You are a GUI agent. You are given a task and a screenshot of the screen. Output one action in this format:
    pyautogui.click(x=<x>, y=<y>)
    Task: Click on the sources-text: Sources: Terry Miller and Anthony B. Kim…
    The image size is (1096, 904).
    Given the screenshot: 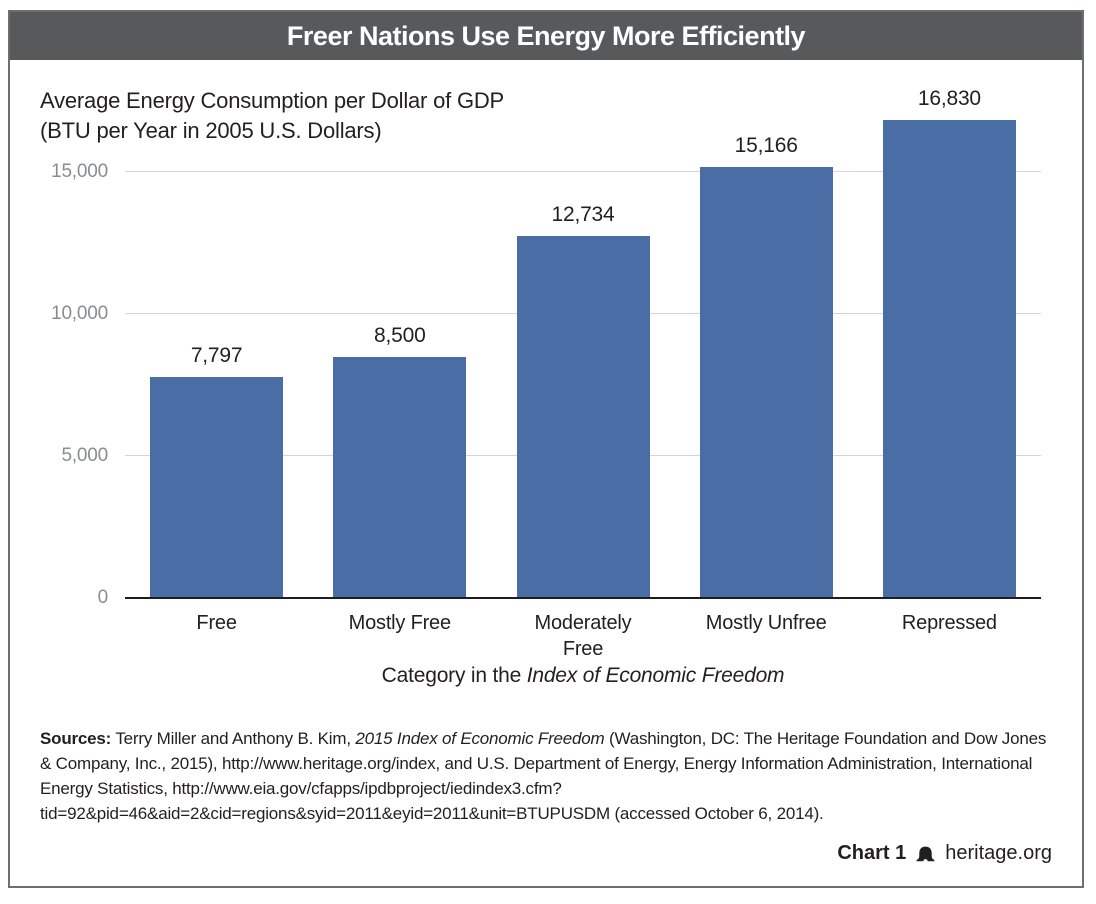 What is the action you would take?
    pyautogui.click(x=547, y=776)
    